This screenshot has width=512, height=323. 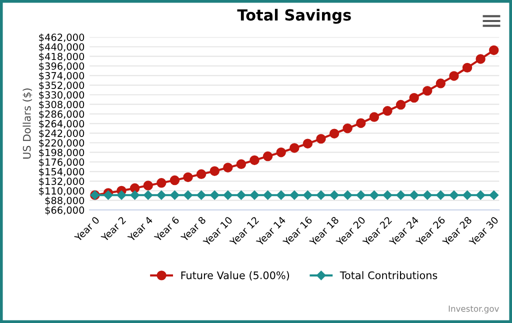 I want to click on y-tick-label: $132,000, so click(x=61, y=181).